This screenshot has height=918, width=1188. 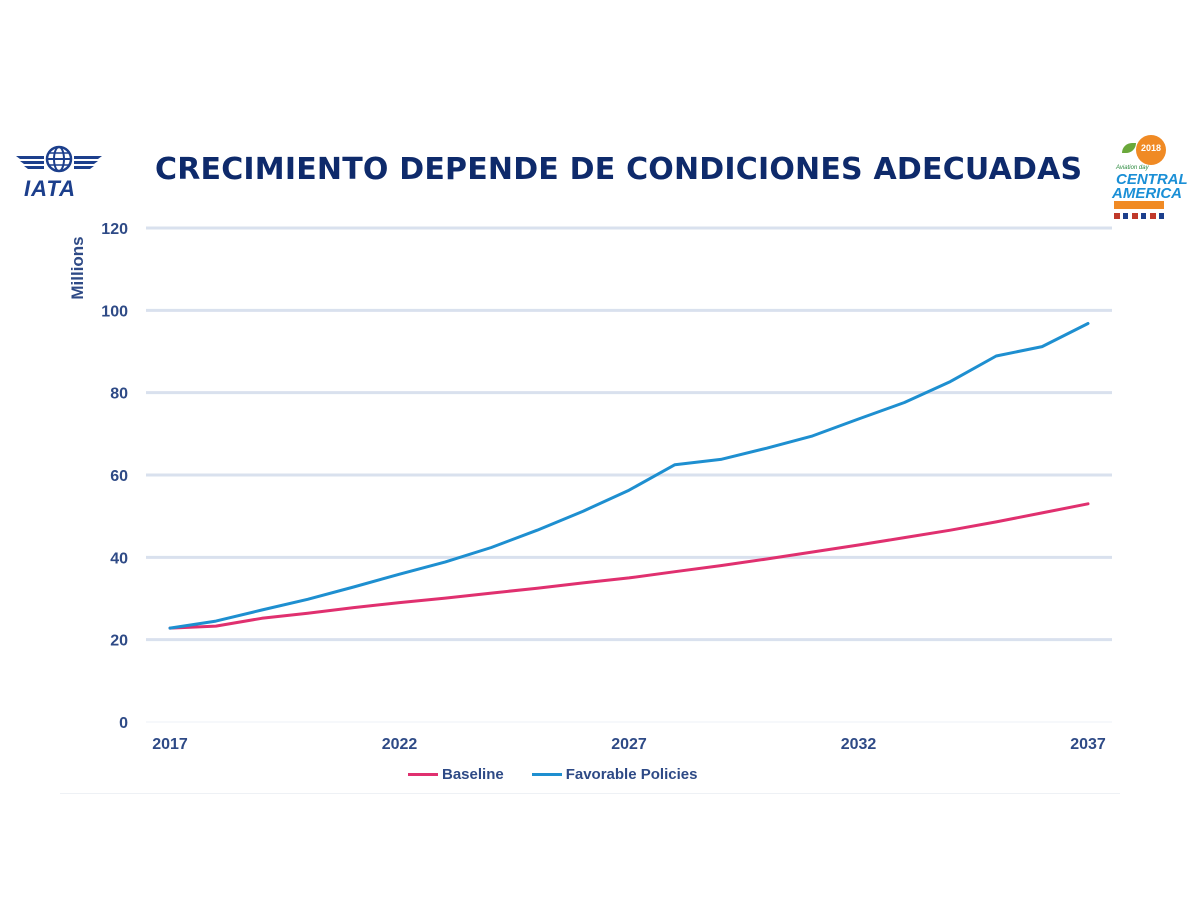 I want to click on series-line-baseline, so click(x=629, y=566).